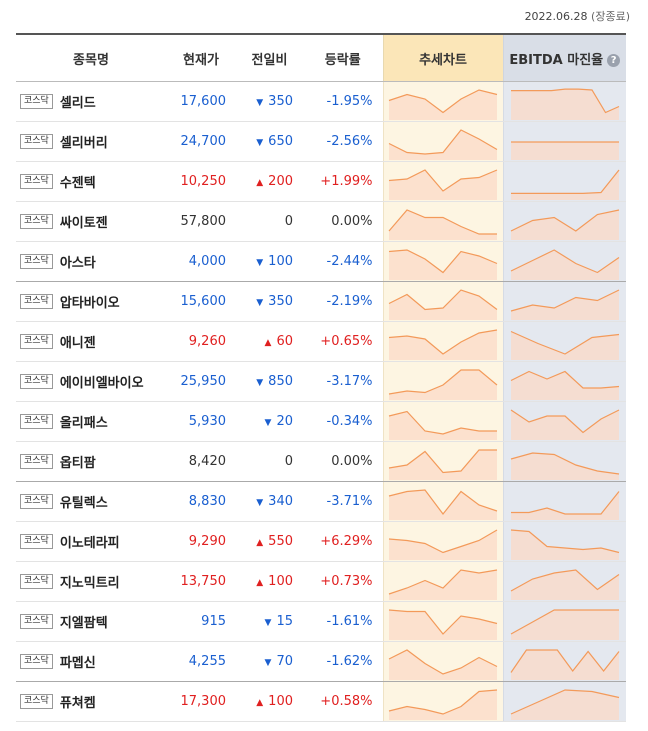 This screenshot has height=731, width=648. Describe the element at coordinates (77, 103) in the screenshot. I see `stock-name-link: 셀리드` at that location.